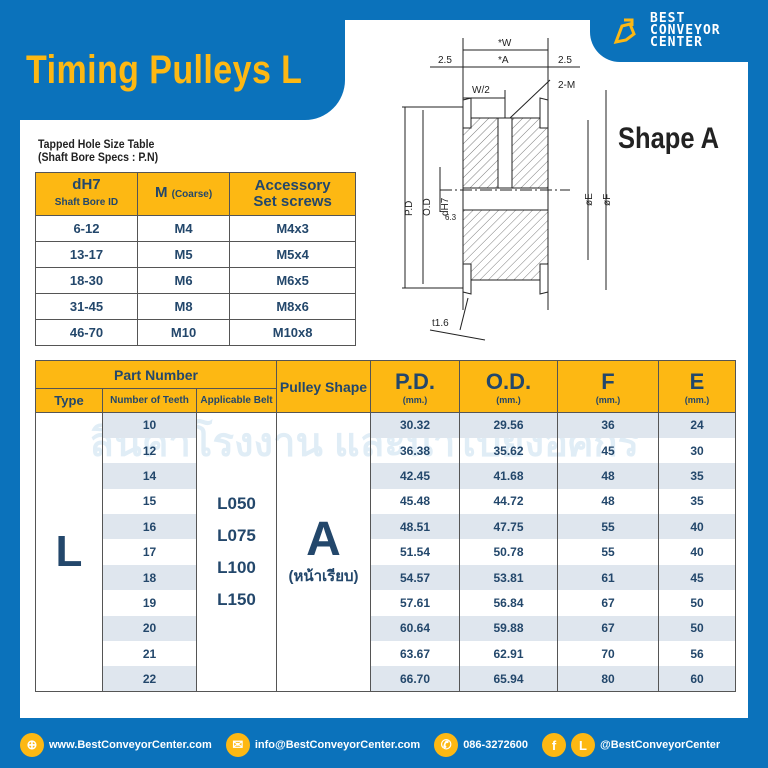  What do you see at coordinates (195, 332) in the screenshot?
I see `tapped-row: 46-70 M10 M10x8` at bounding box center [195, 332].